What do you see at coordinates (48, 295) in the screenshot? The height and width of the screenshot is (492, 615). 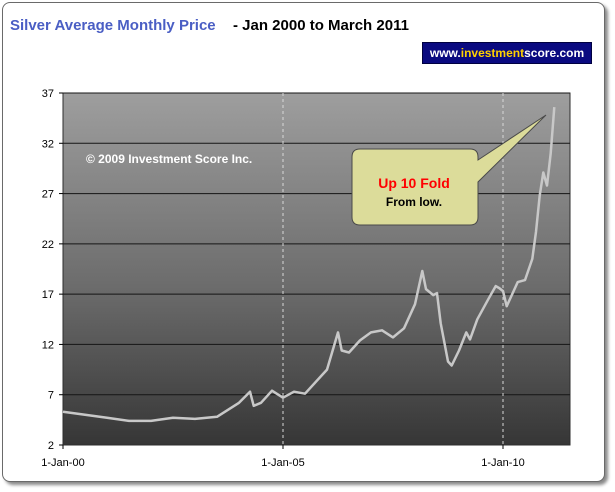 I see `y-tick-label: 17` at bounding box center [48, 295].